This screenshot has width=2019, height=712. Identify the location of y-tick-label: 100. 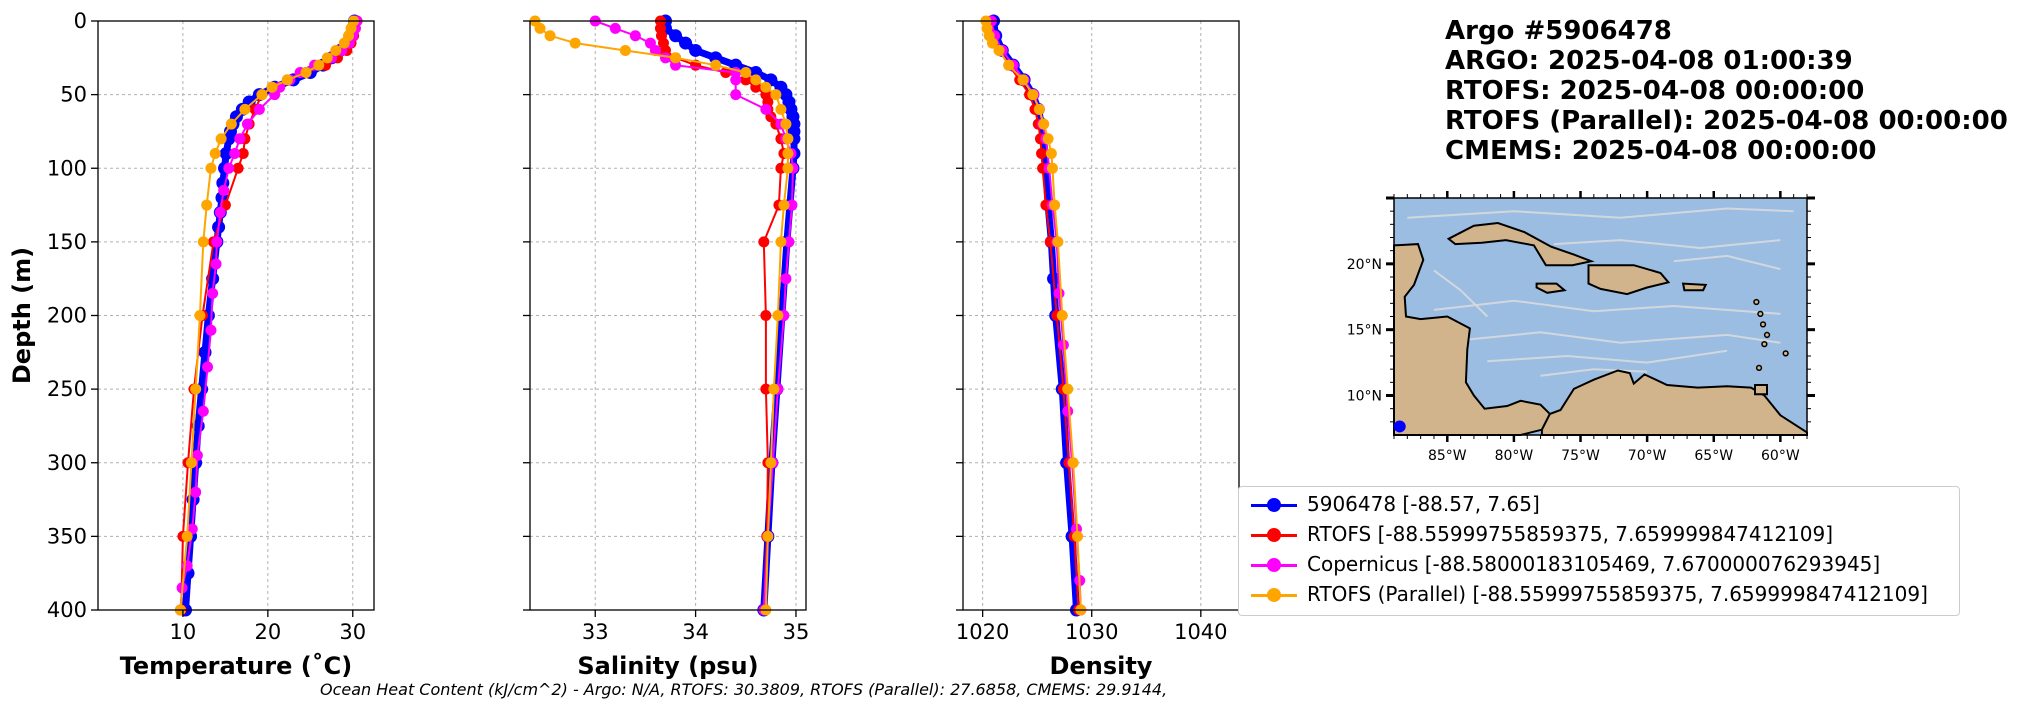
(67, 168).